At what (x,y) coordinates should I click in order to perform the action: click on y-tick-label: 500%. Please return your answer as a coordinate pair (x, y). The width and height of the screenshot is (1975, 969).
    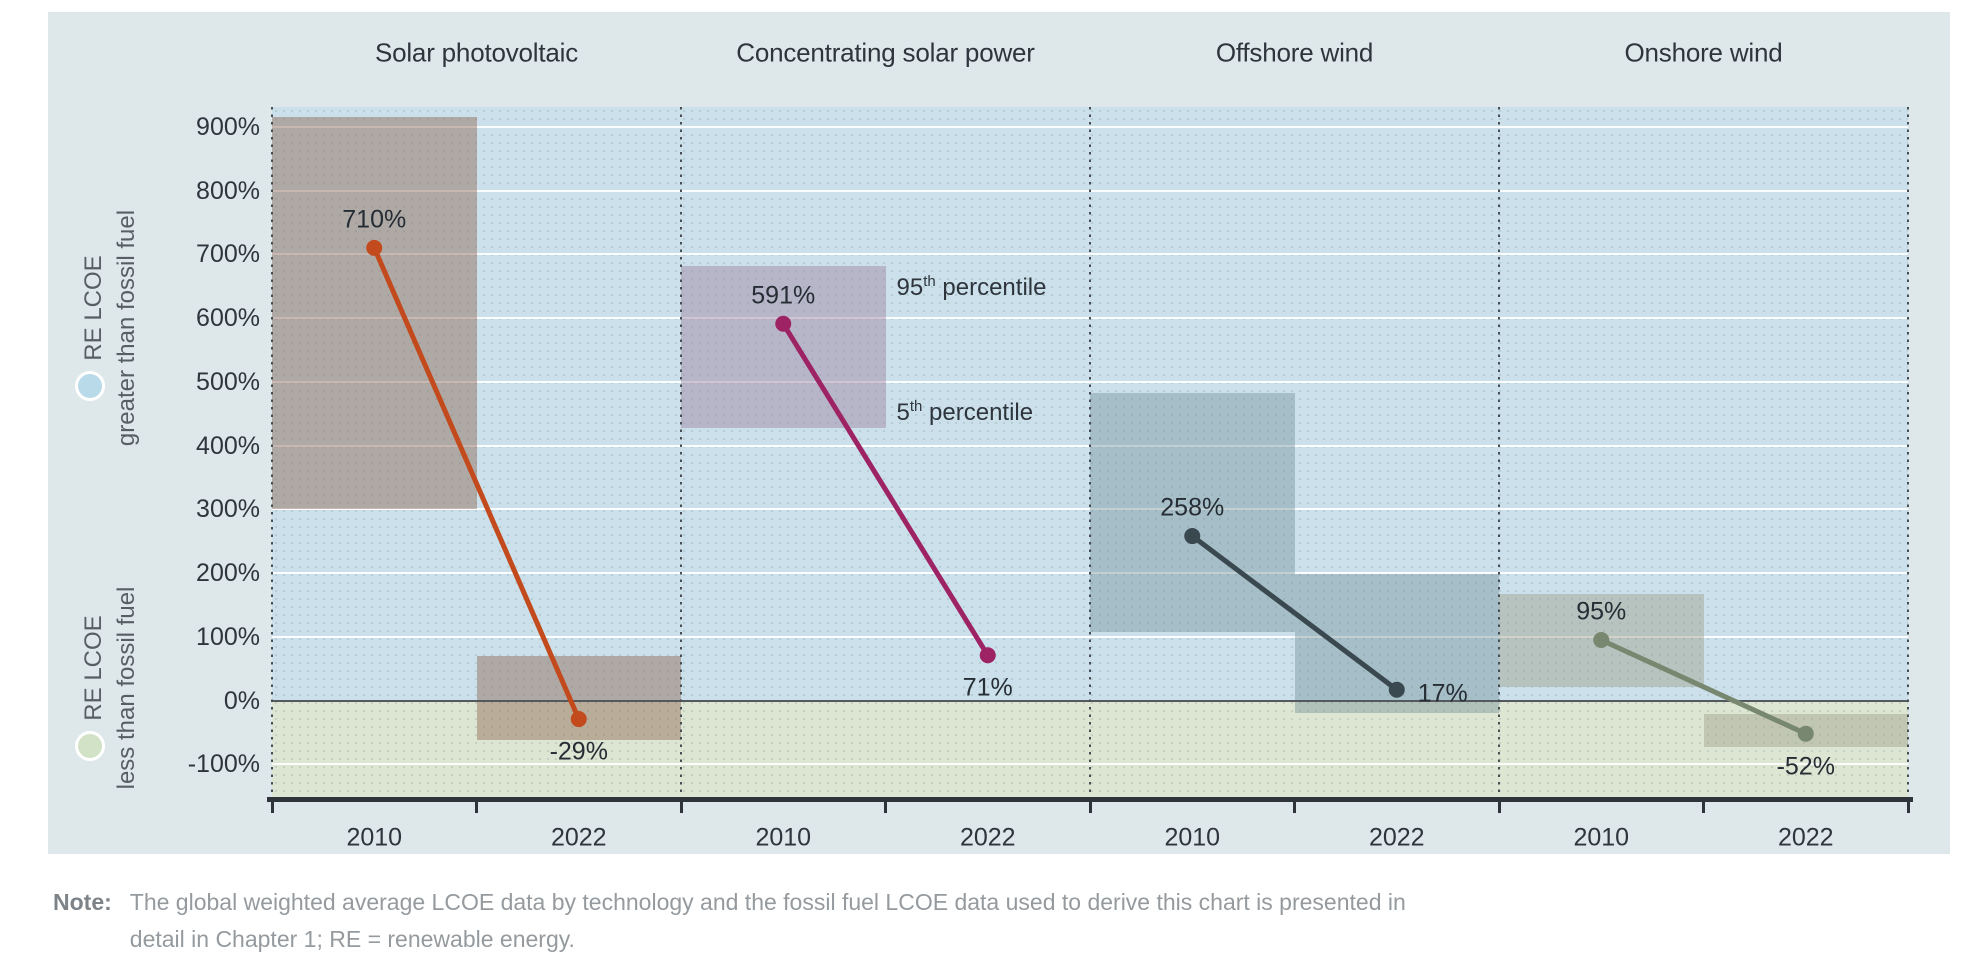
    Looking at the image, I should click on (228, 381).